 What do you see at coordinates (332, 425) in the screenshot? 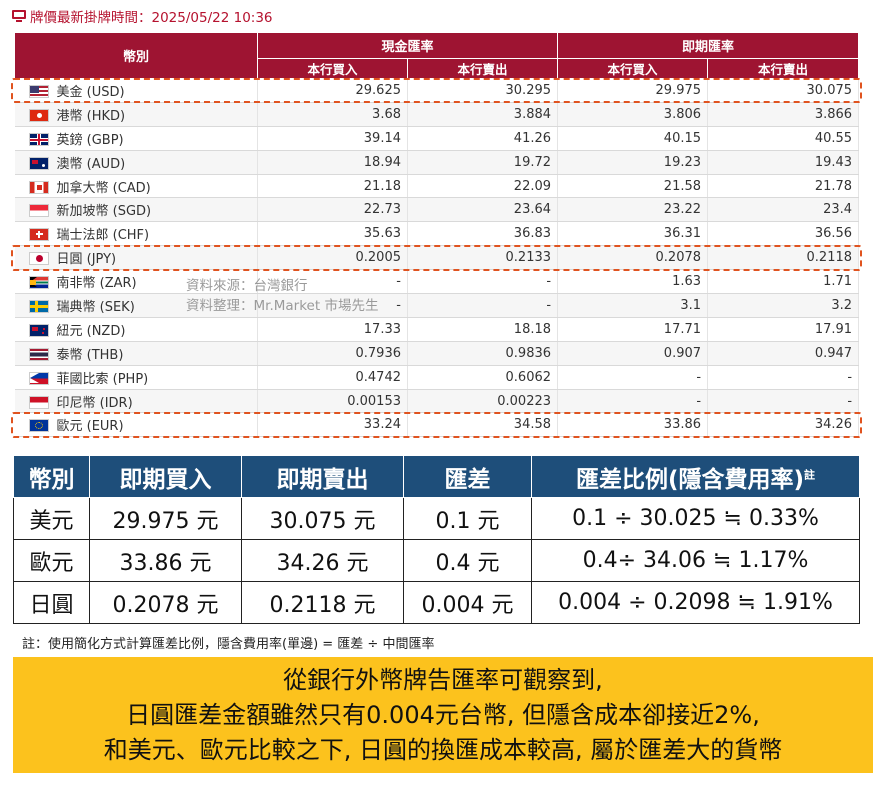
I see `cash-buy-cell: 33.24` at bounding box center [332, 425].